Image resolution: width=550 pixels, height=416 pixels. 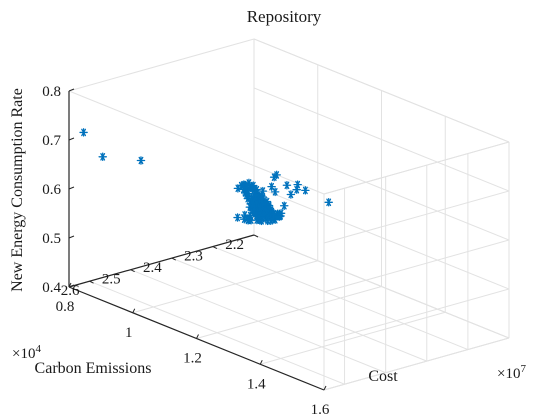 I want to click on y-tick-label: 2.4, so click(x=152, y=268).